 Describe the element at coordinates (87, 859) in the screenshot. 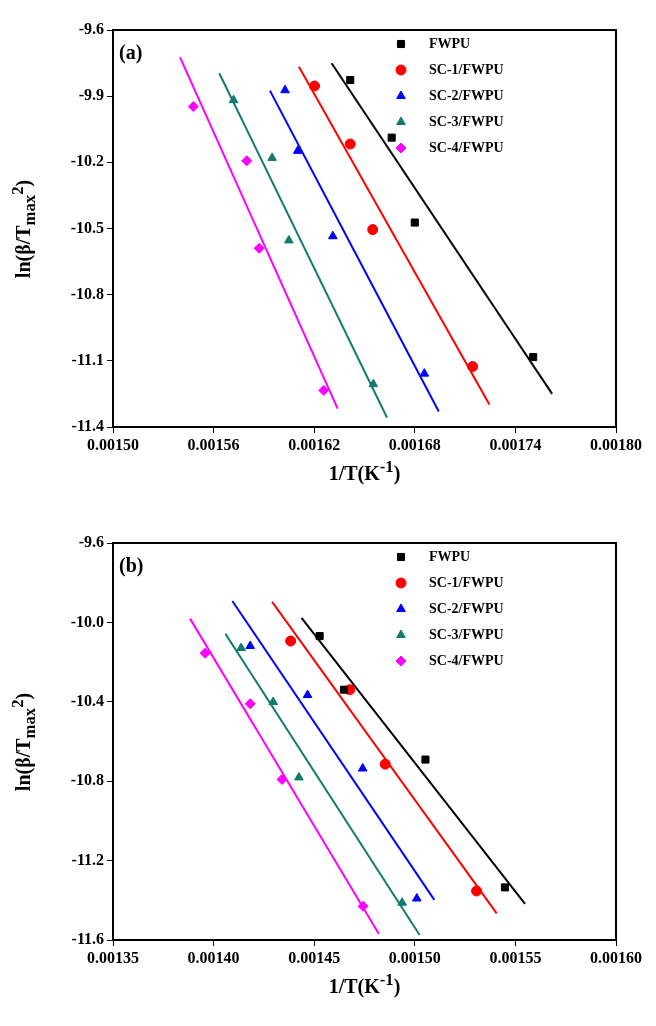

I see `y-tick-label: -11.2` at that location.